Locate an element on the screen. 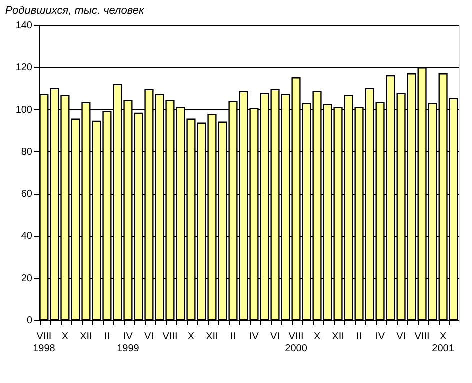  y-tick-label: 100 is located at coordinates (24, 110).